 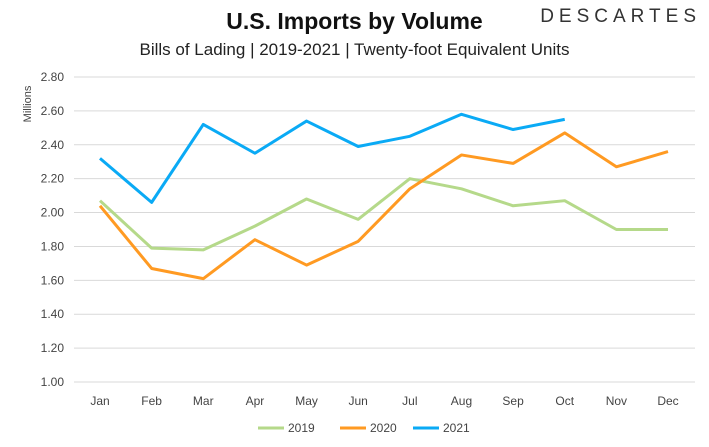 What do you see at coordinates (53, 280) in the screenshot?
I see `y-tick-label: 1.60` at bounding box center [53, 280].